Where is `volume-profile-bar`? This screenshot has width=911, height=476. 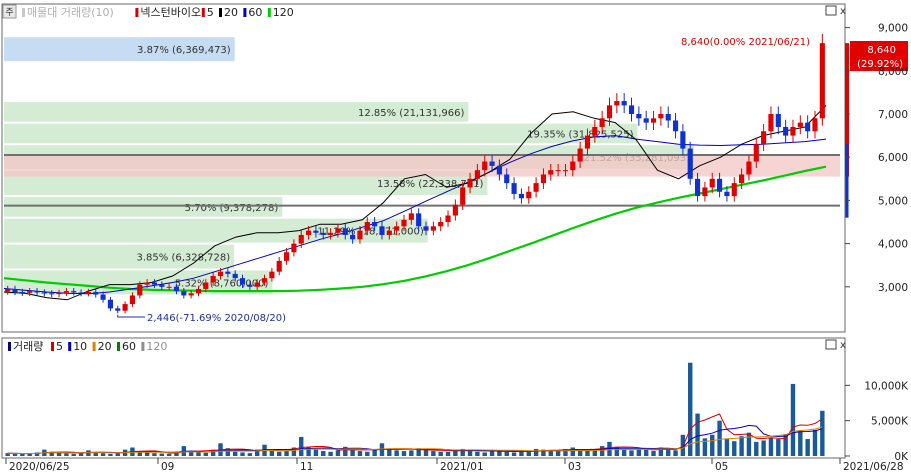
volume-profile-bar is located at coordinates (236, 112).